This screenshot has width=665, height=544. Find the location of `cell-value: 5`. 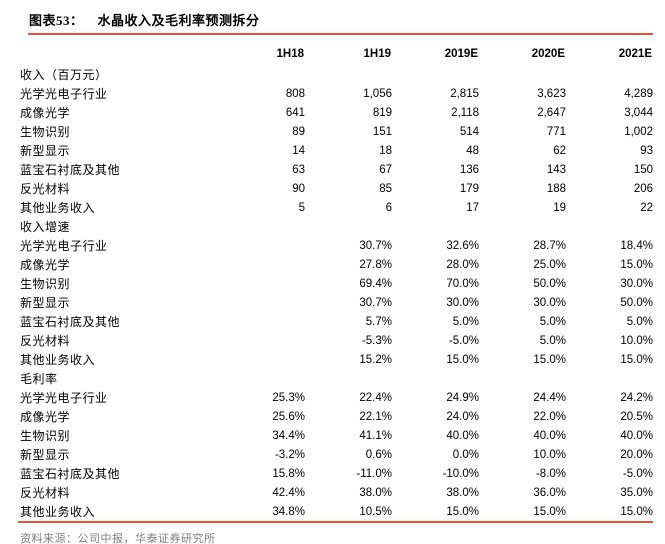

cell-value: 5 is located at coordinates (301, 207).